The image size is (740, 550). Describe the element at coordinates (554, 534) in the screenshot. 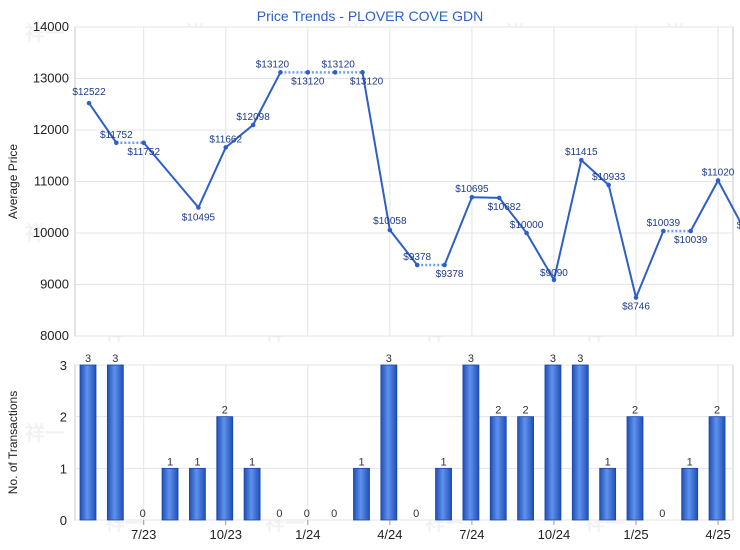

I see `x-tick-label: 10/24` at that location.